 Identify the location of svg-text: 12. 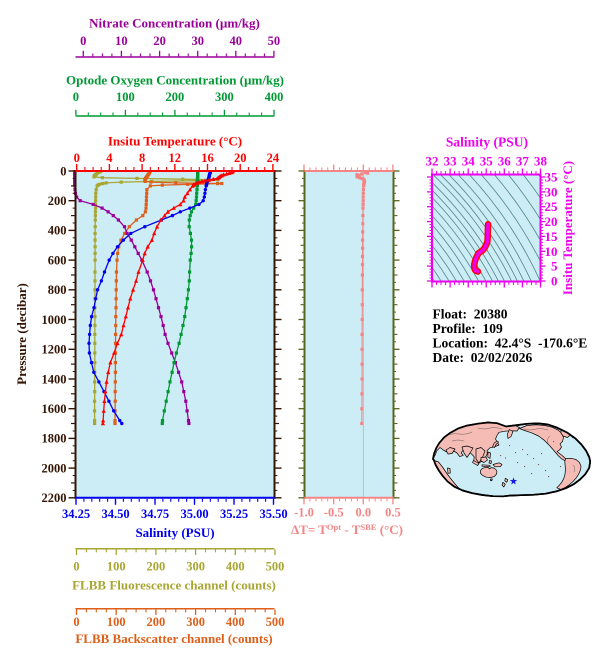
(175, 158).